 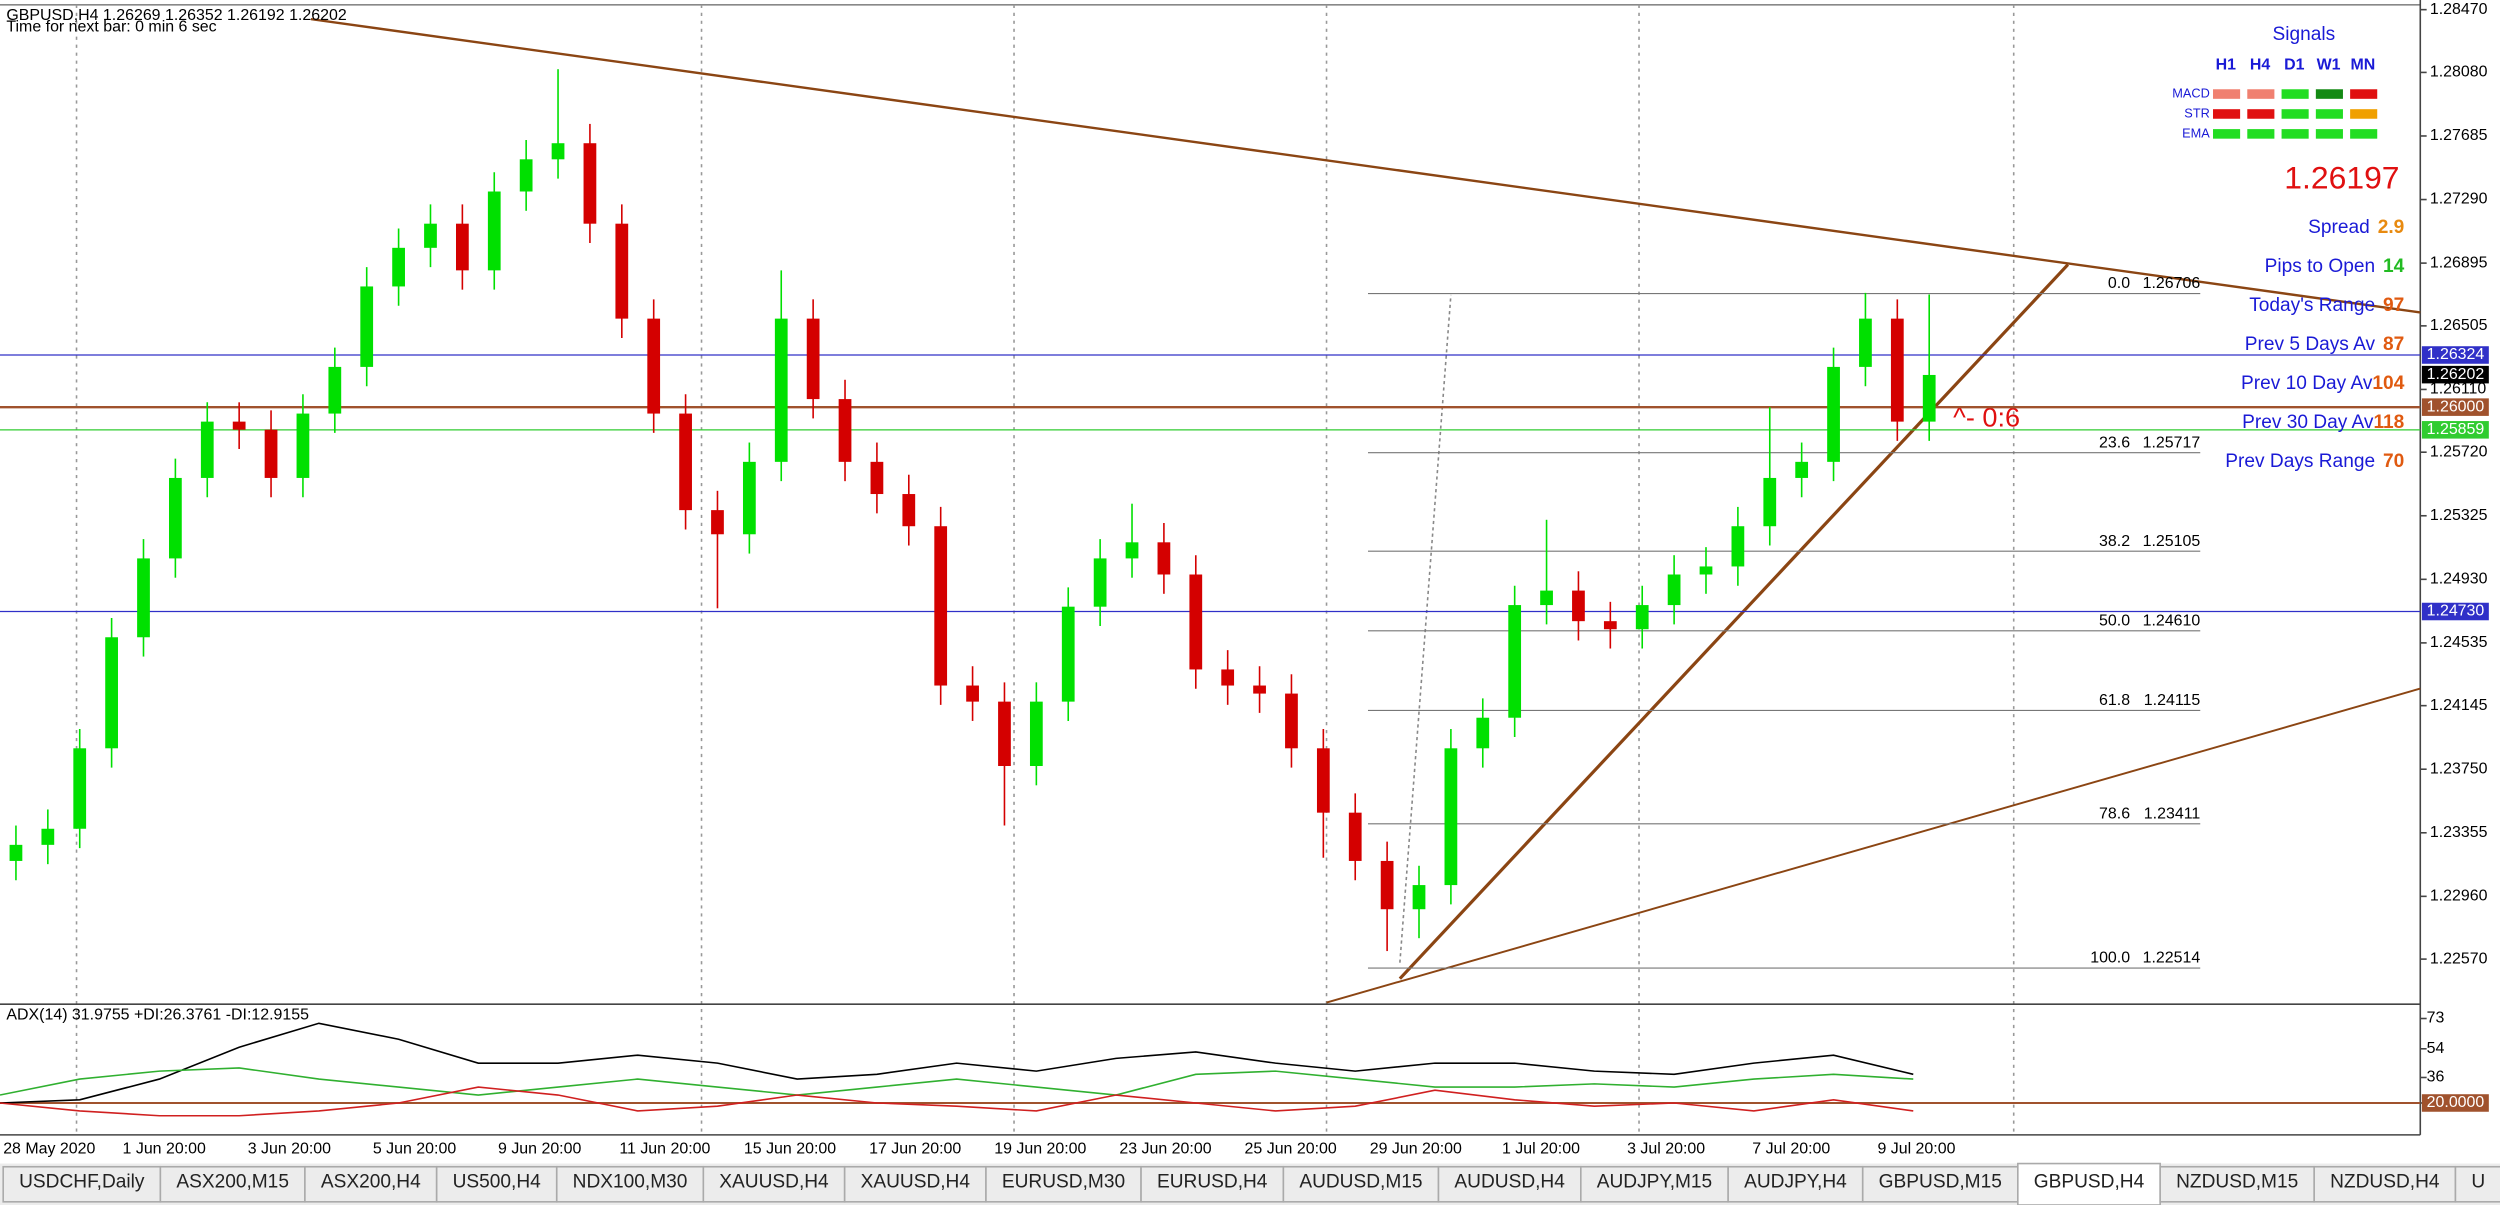 I want to click on tab: GBPUSD,H4, so click(x=2089, y=1183).